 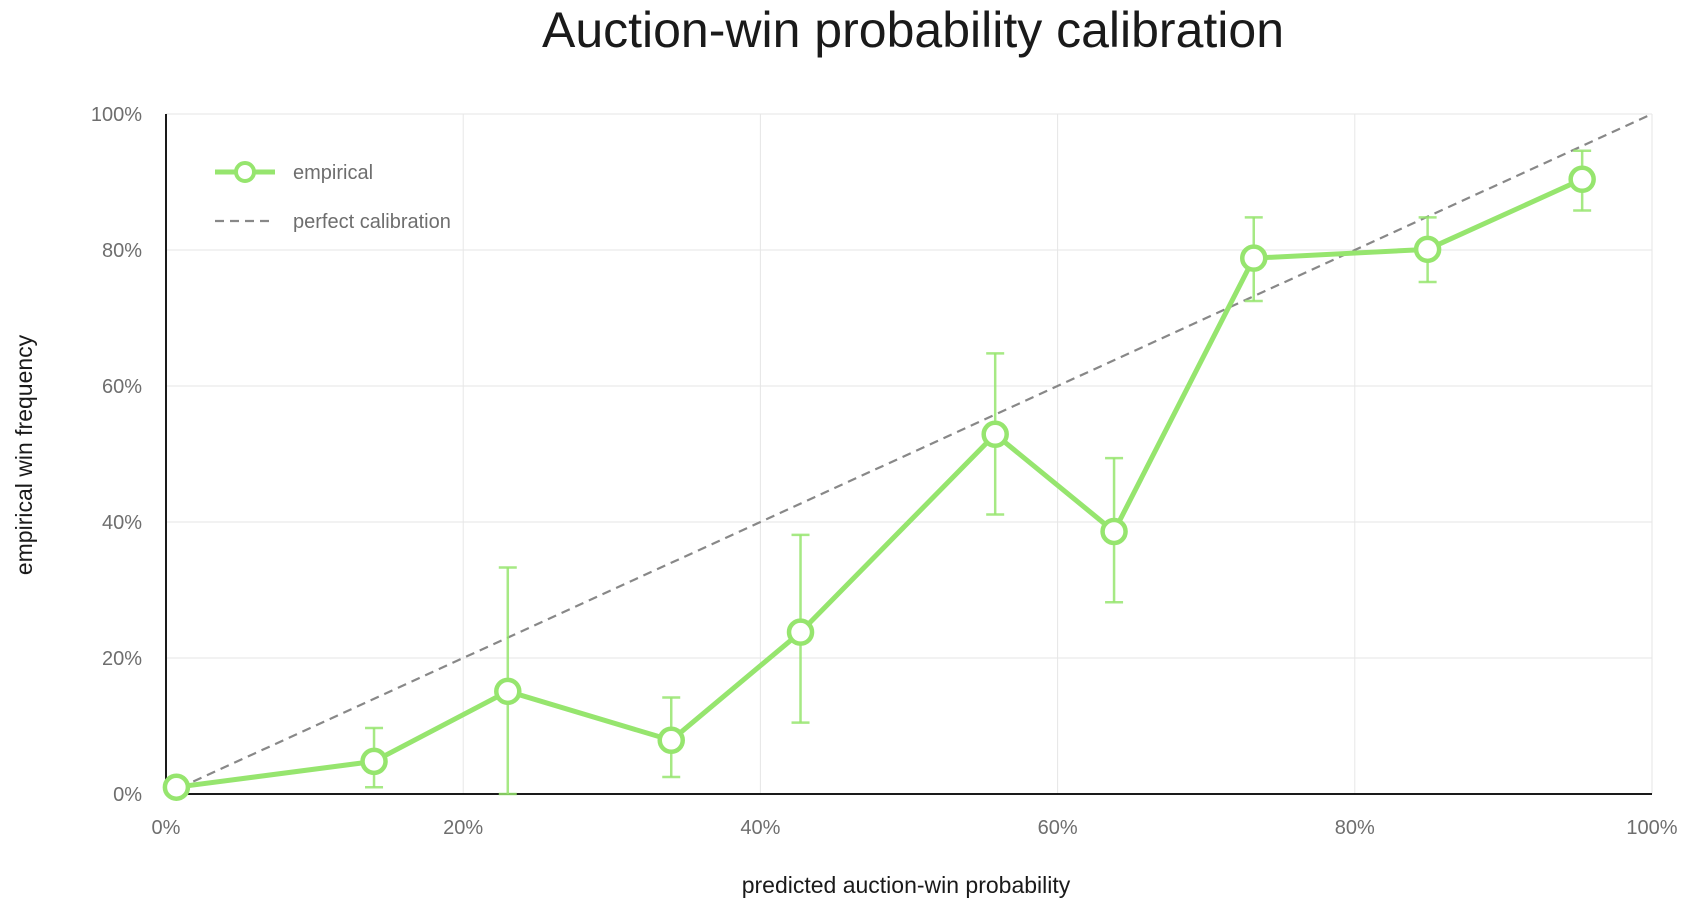 I want to click on y-tick-label-5: 100%, so click(x=116, y=115).